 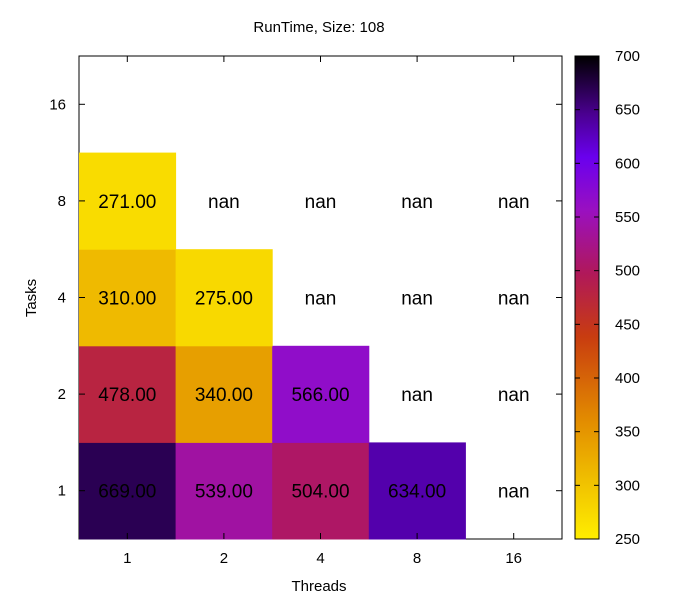 I want to click on colorbar-tick-label: 450, so click(x=627, y=324).